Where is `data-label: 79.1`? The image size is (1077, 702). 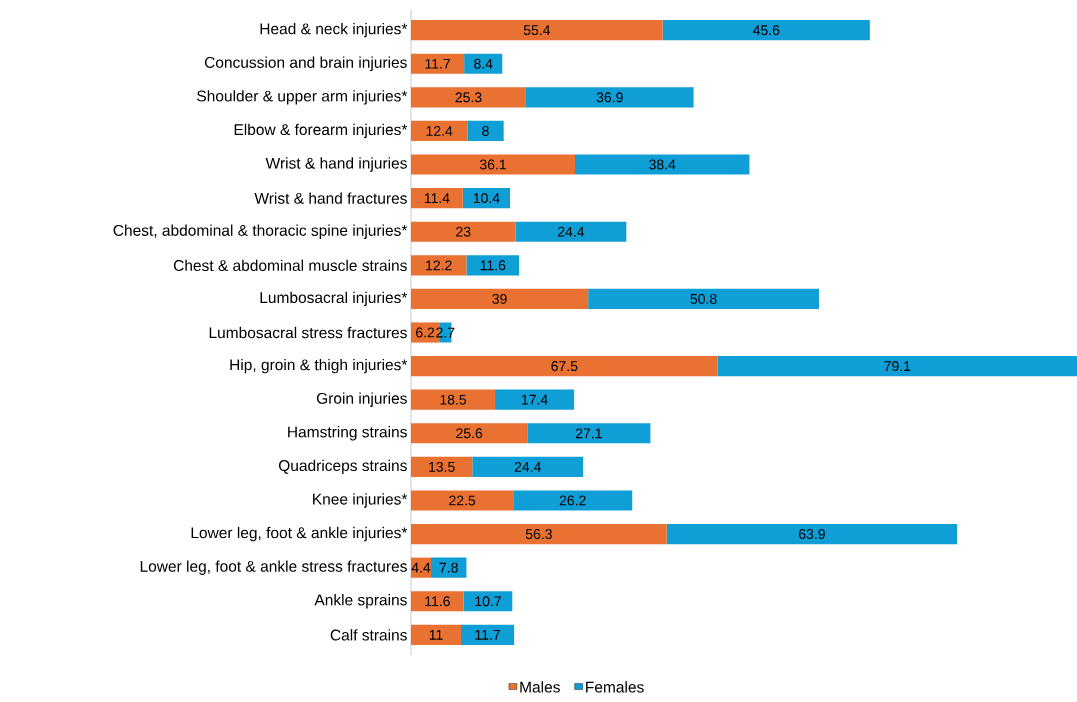 data-label: 79.1 is located at coordinates (897, 366).